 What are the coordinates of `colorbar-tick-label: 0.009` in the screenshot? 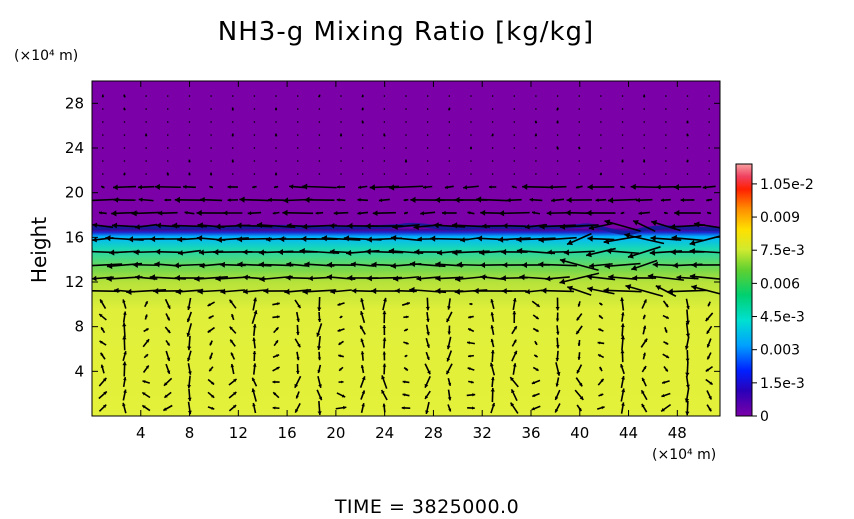 It's located at (780, 218).